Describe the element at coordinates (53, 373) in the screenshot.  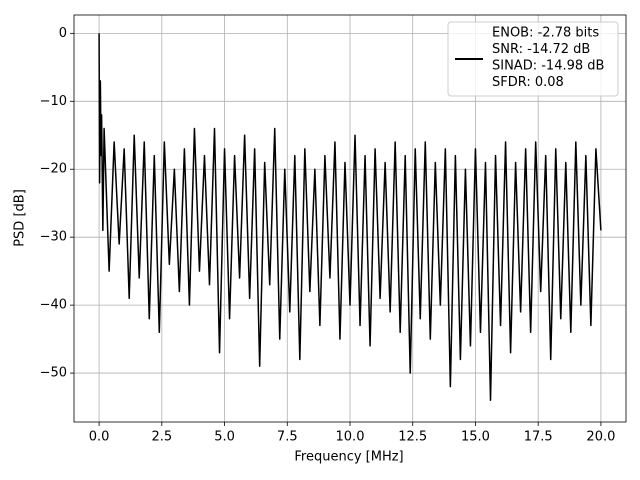
I see `y-tick-label: −50` at that location.